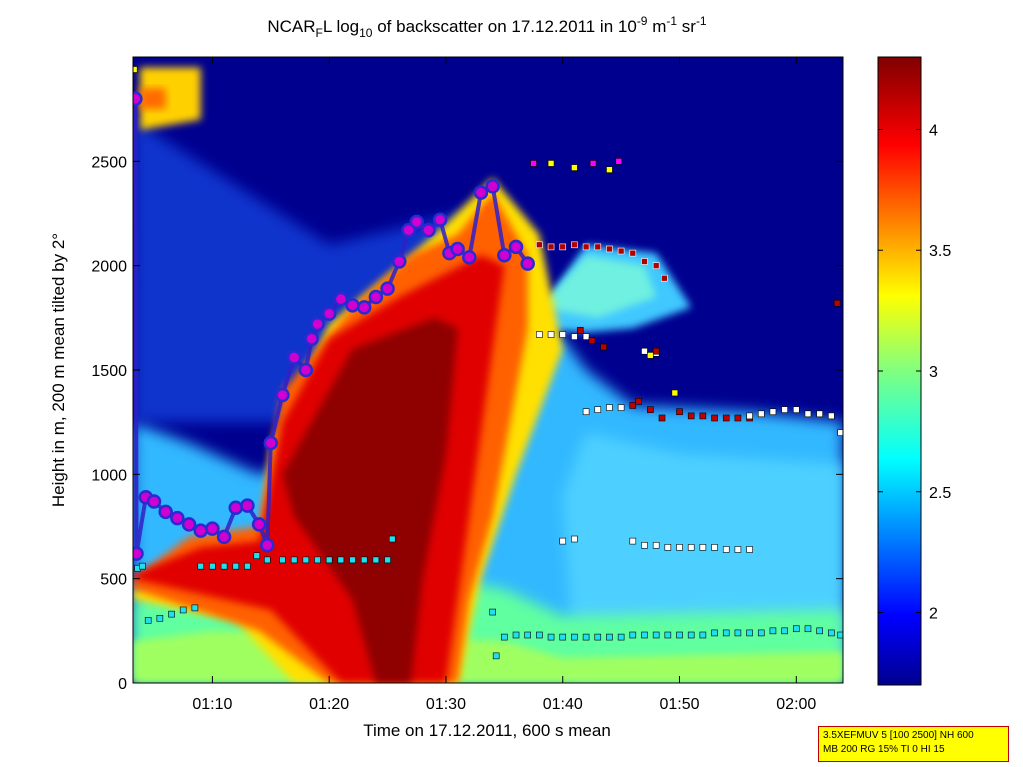  I want to click on title-part: sr, so click(686, 26).